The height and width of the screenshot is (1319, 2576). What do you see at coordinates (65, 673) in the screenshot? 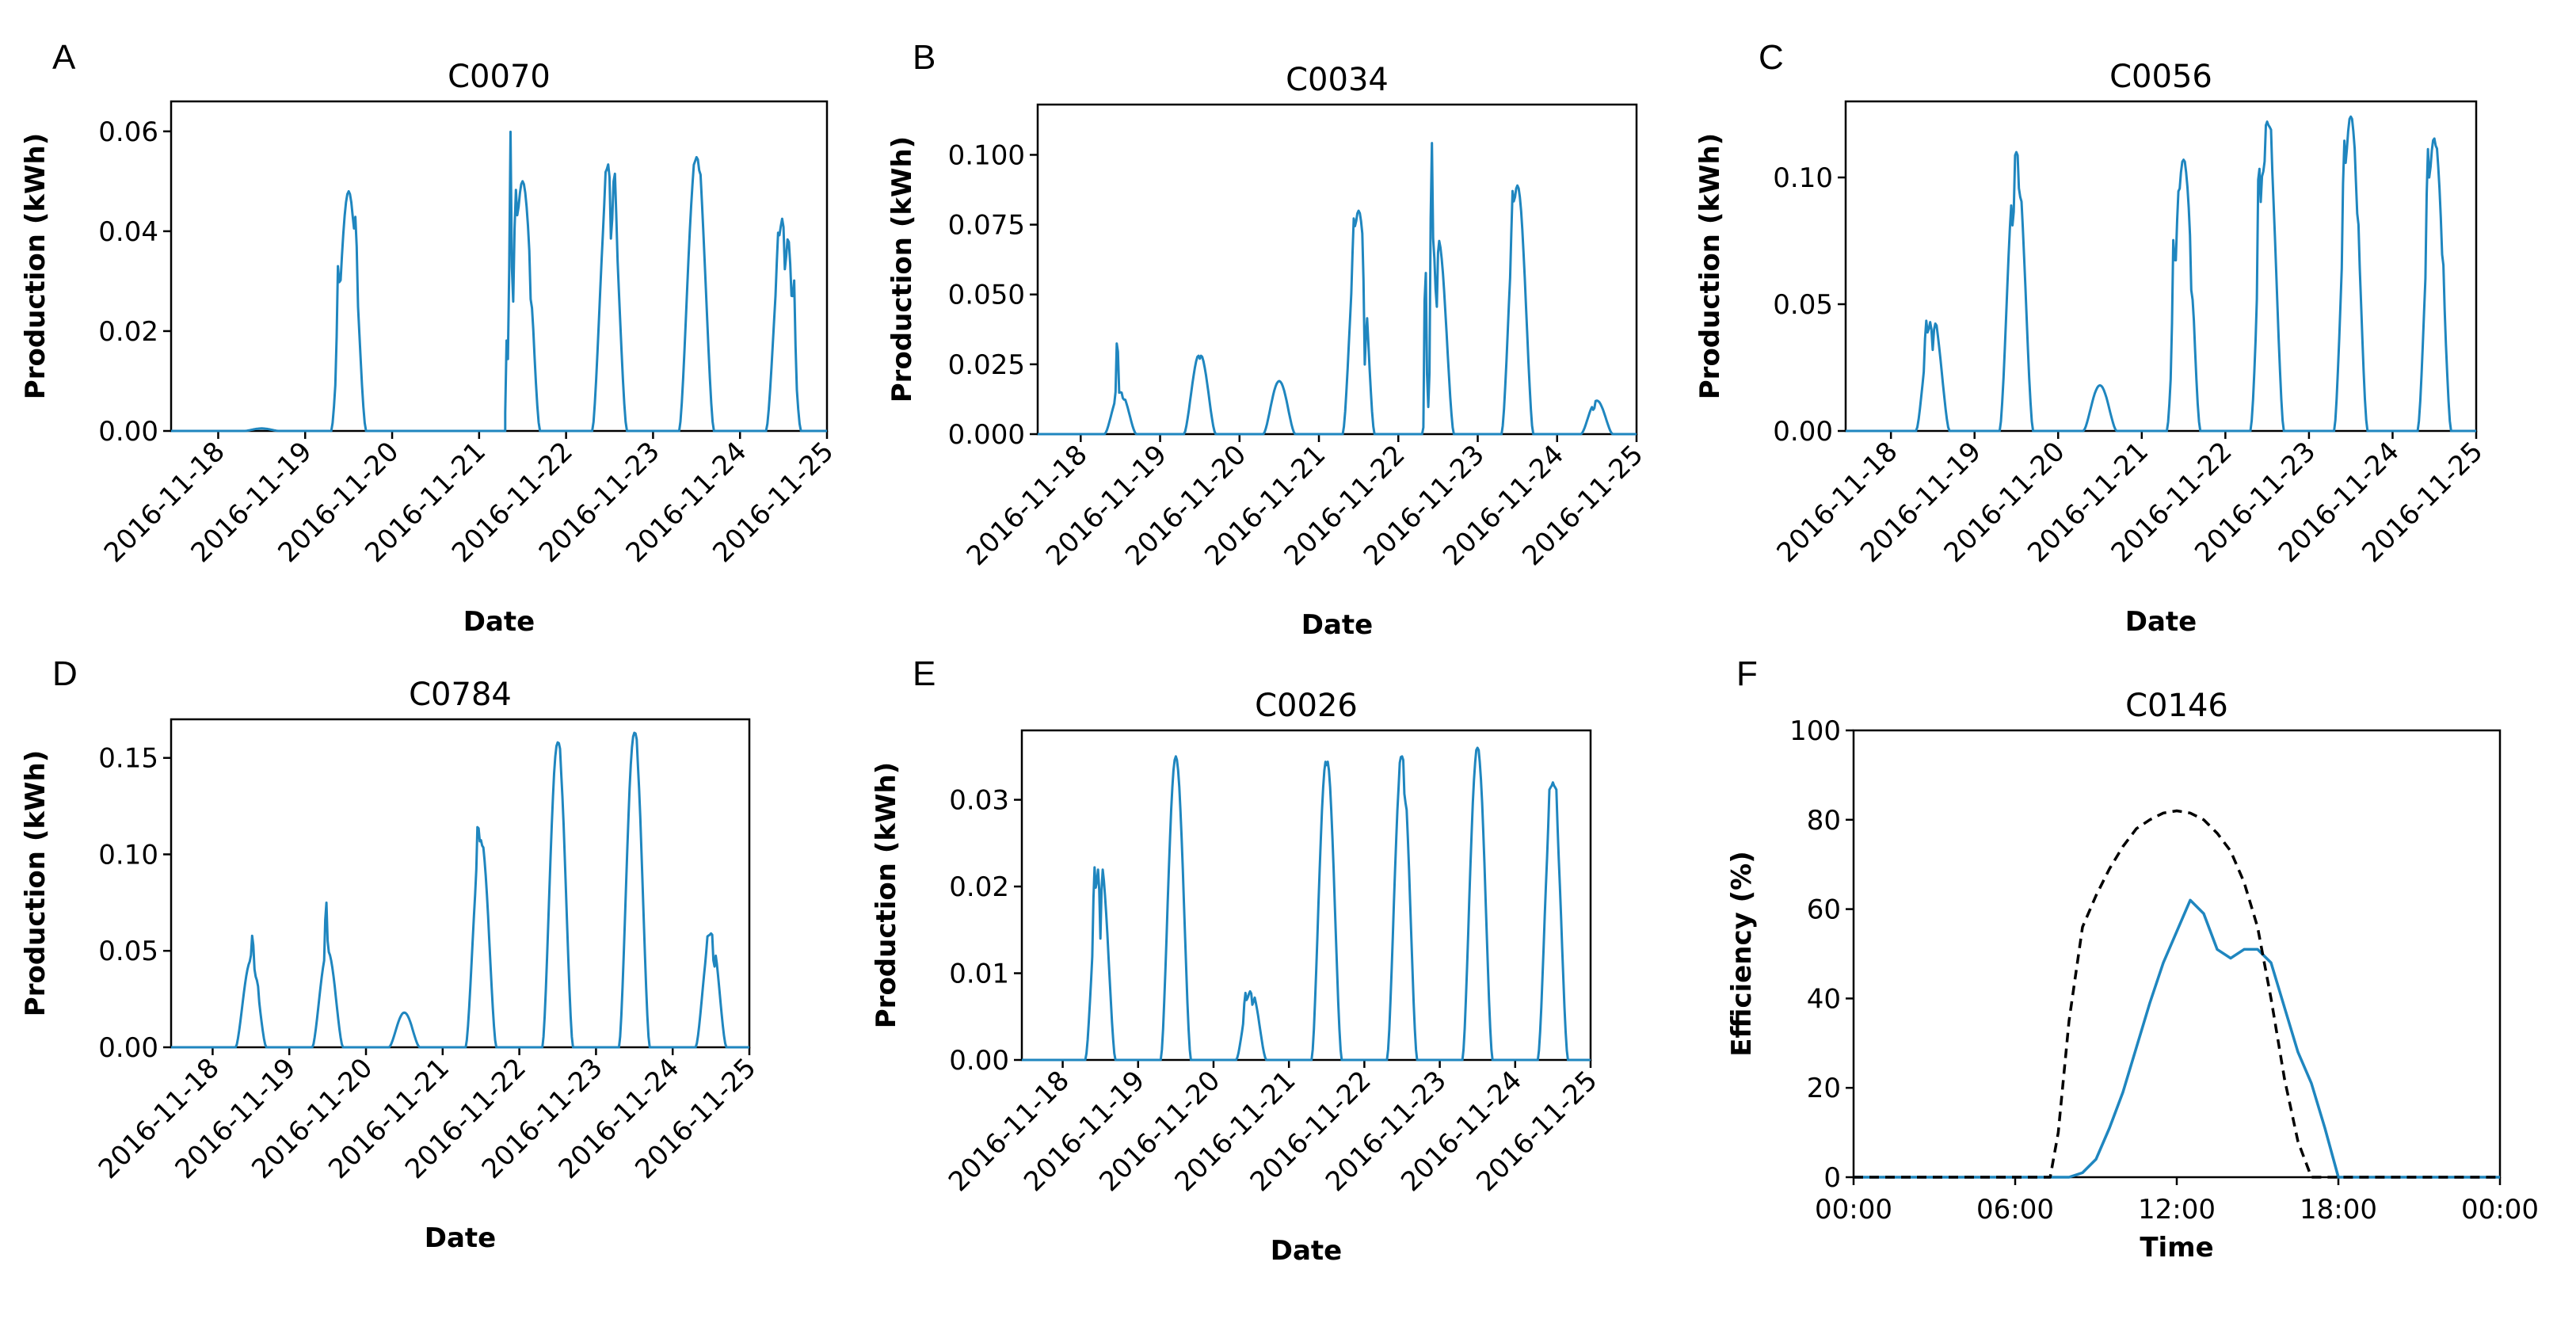
I see `panel-letter-d: D` at bounding box center [65, 673].